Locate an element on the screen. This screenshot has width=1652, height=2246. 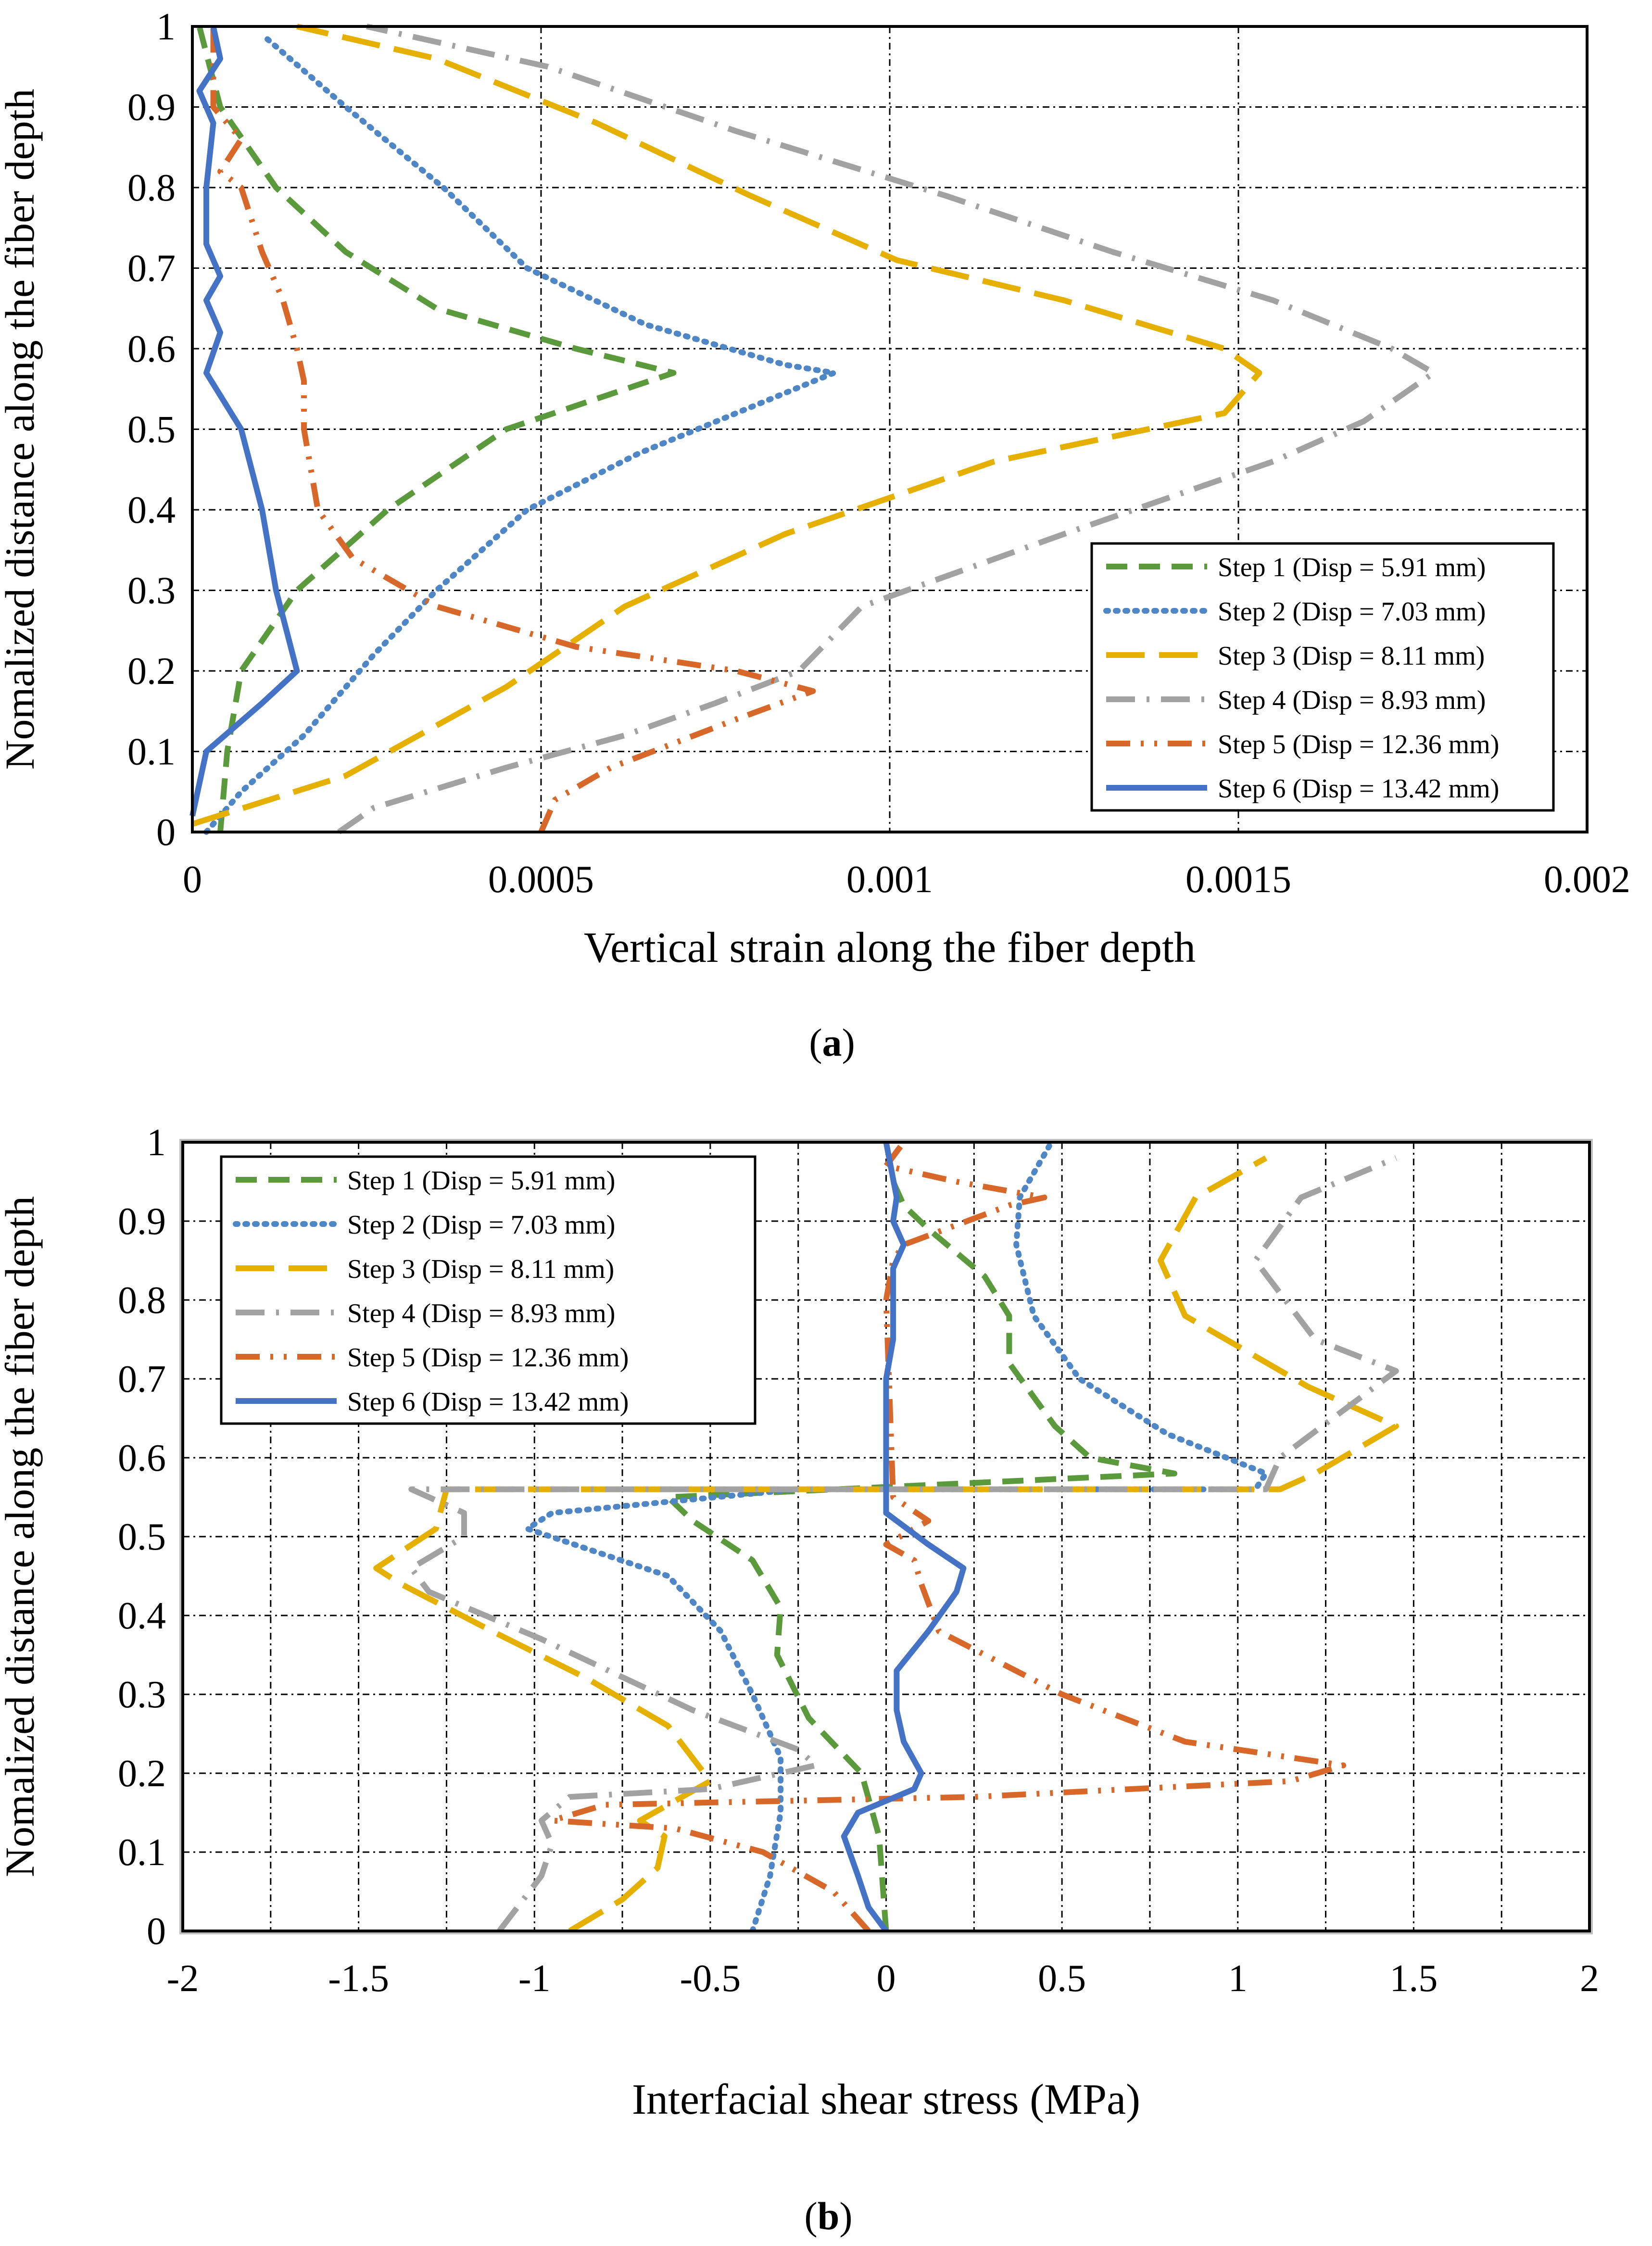
x-tick-label: 0.0015 is located at coordinates (1238, 880).